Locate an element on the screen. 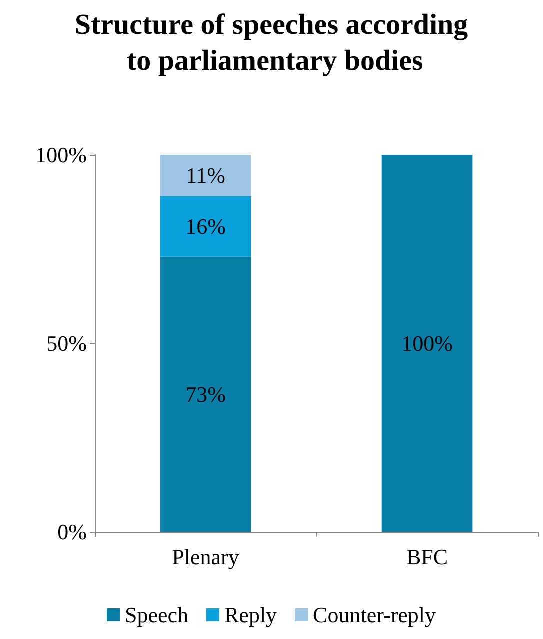 The image size is (543, 639). x-tick-label: Plenary is located at coordinates (206, 557).